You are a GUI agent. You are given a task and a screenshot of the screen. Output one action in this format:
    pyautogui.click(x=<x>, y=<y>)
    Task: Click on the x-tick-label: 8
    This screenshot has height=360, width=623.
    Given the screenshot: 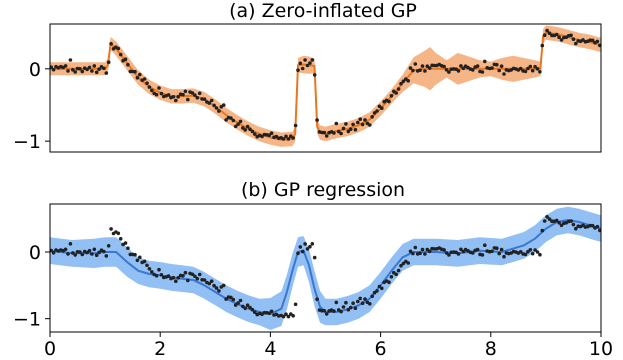 What is the action you would take?
    pyautogui.click(x=491, y=349)
    